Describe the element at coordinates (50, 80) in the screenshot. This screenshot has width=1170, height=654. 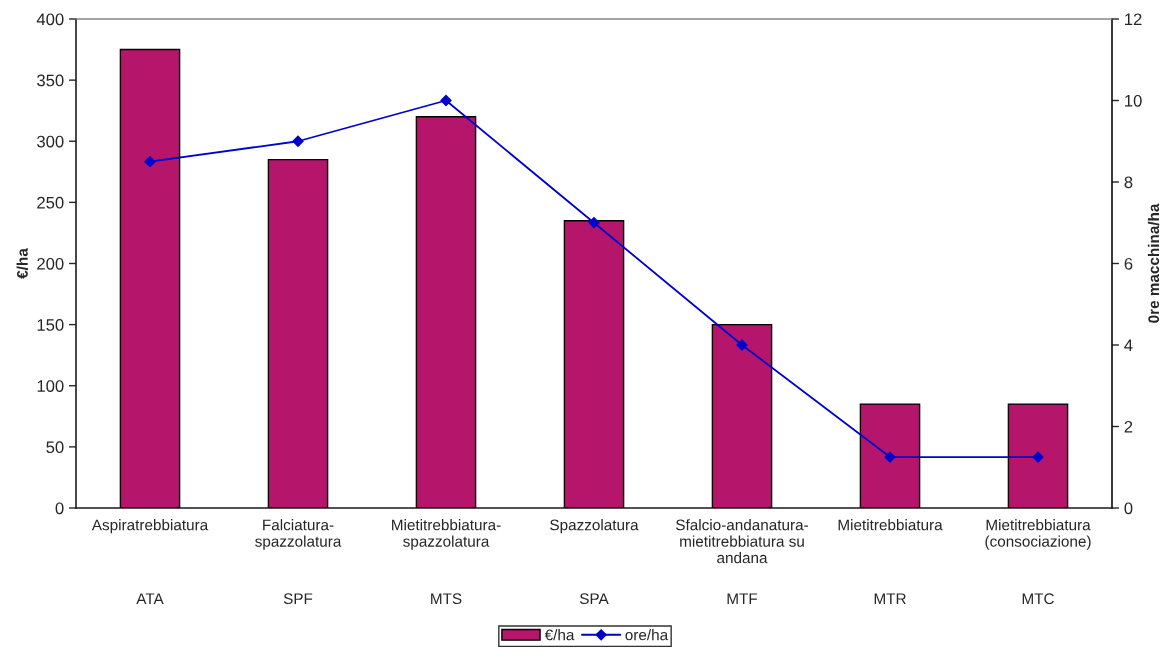
I see `y-tick-label: 350` at that location.